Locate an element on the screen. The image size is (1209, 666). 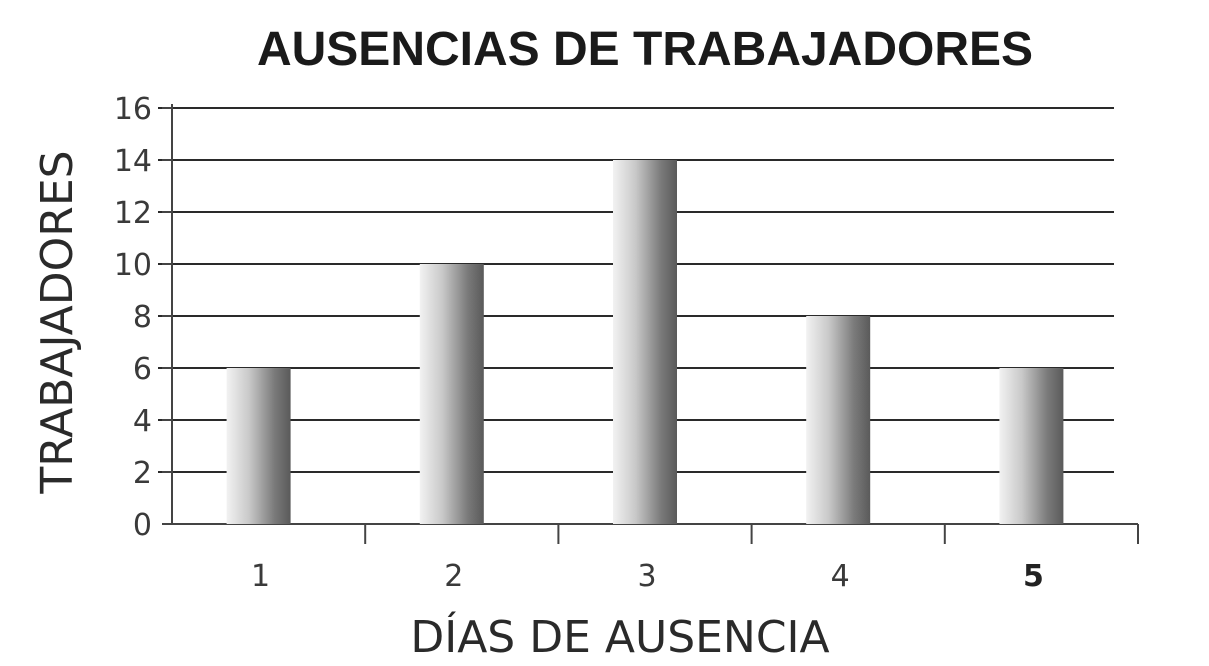
y-tick-label-4: 4 is located at coordinates (142, 421).